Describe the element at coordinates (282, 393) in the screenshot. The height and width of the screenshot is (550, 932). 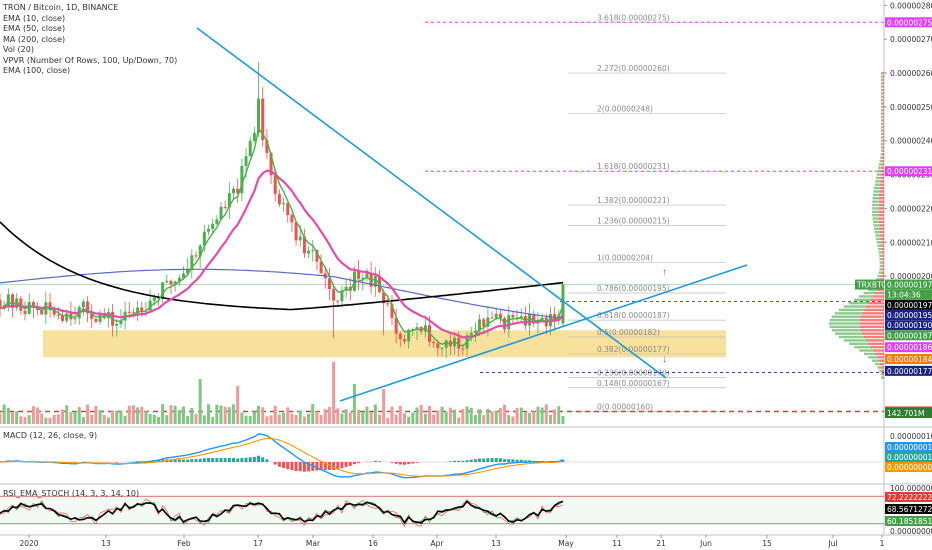
I see `volume-bars` at that location.